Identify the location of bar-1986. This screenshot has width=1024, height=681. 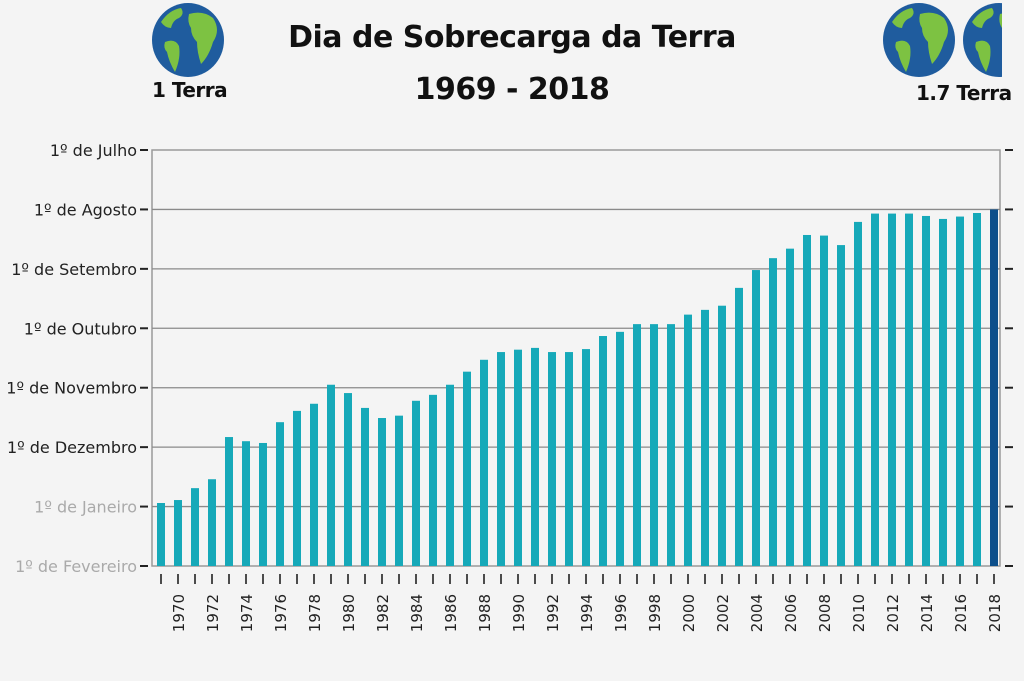
(450, 475).